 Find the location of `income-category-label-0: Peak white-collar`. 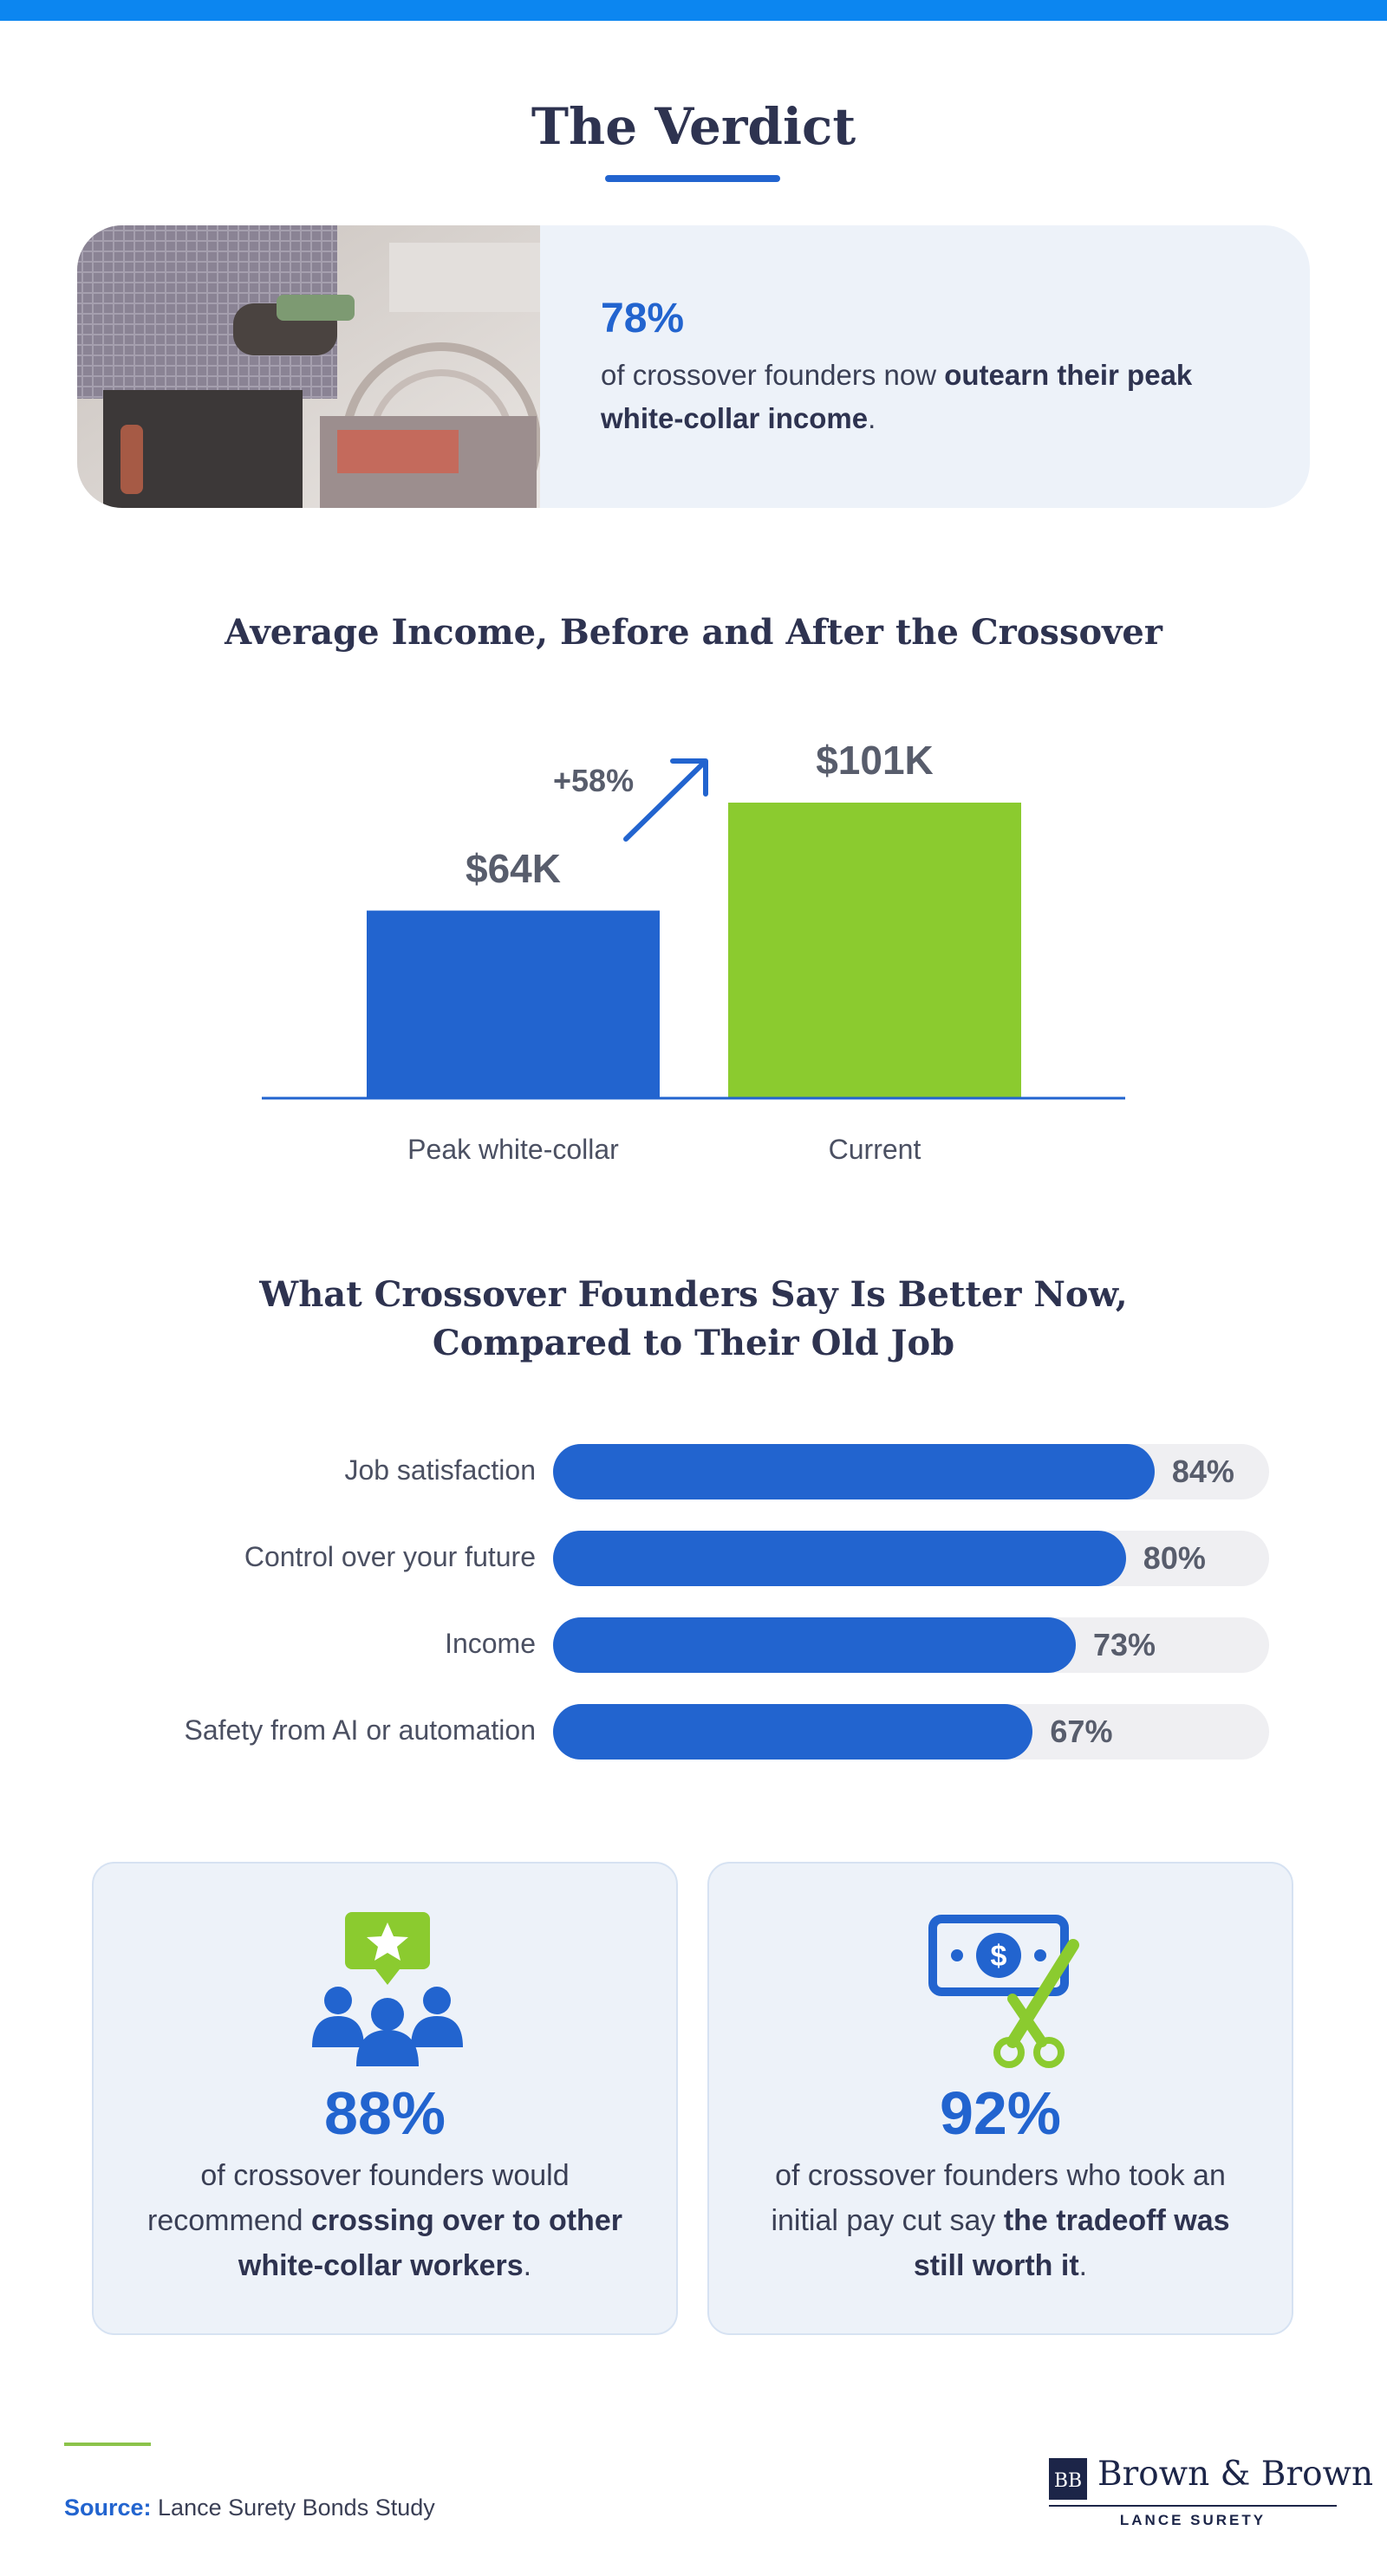

income-category-label-0: Peak white-collar is located at coordinates (513, 1149).